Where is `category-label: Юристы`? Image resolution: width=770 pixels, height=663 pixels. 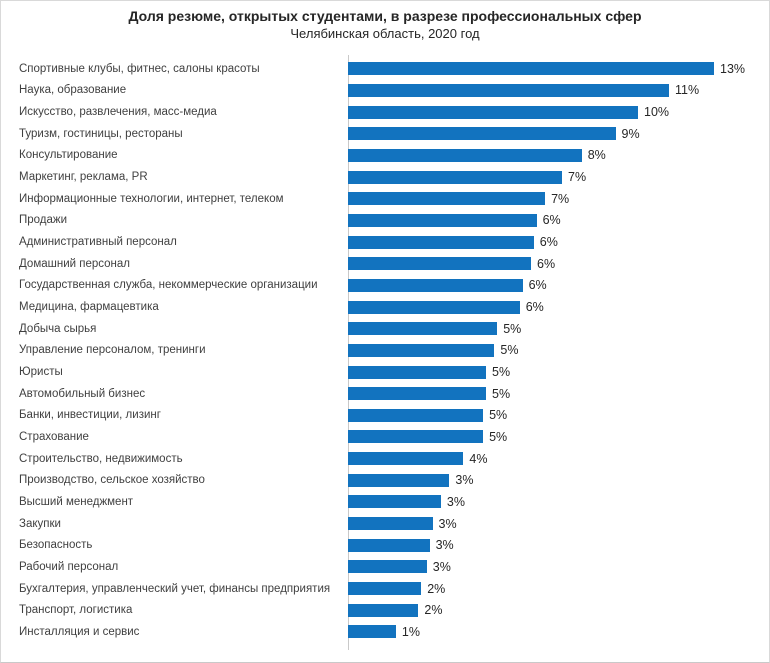 category-label: Юристы is located at coordinates (41, 372).